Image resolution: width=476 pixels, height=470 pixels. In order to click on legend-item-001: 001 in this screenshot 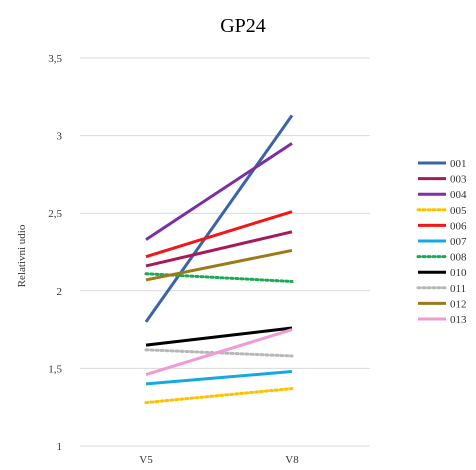, I will do `click(442, 164)`.